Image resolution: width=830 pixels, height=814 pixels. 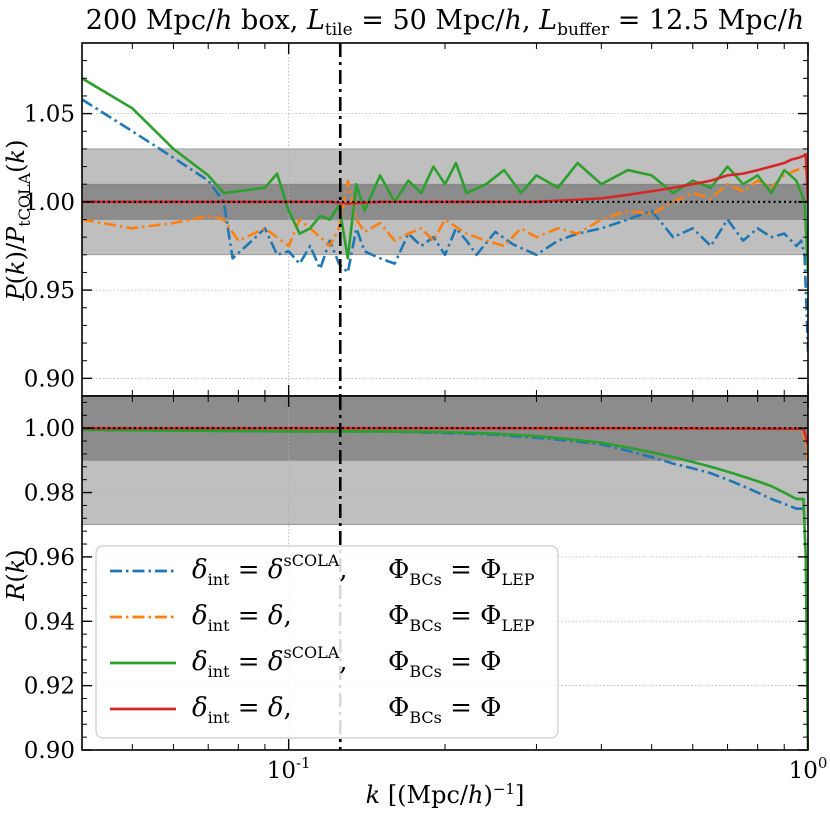 What do you see at coordinates (16, 575) in the screenshot?
I see `bottom-ylabel: R(k)` at bounding box center [16, 575].